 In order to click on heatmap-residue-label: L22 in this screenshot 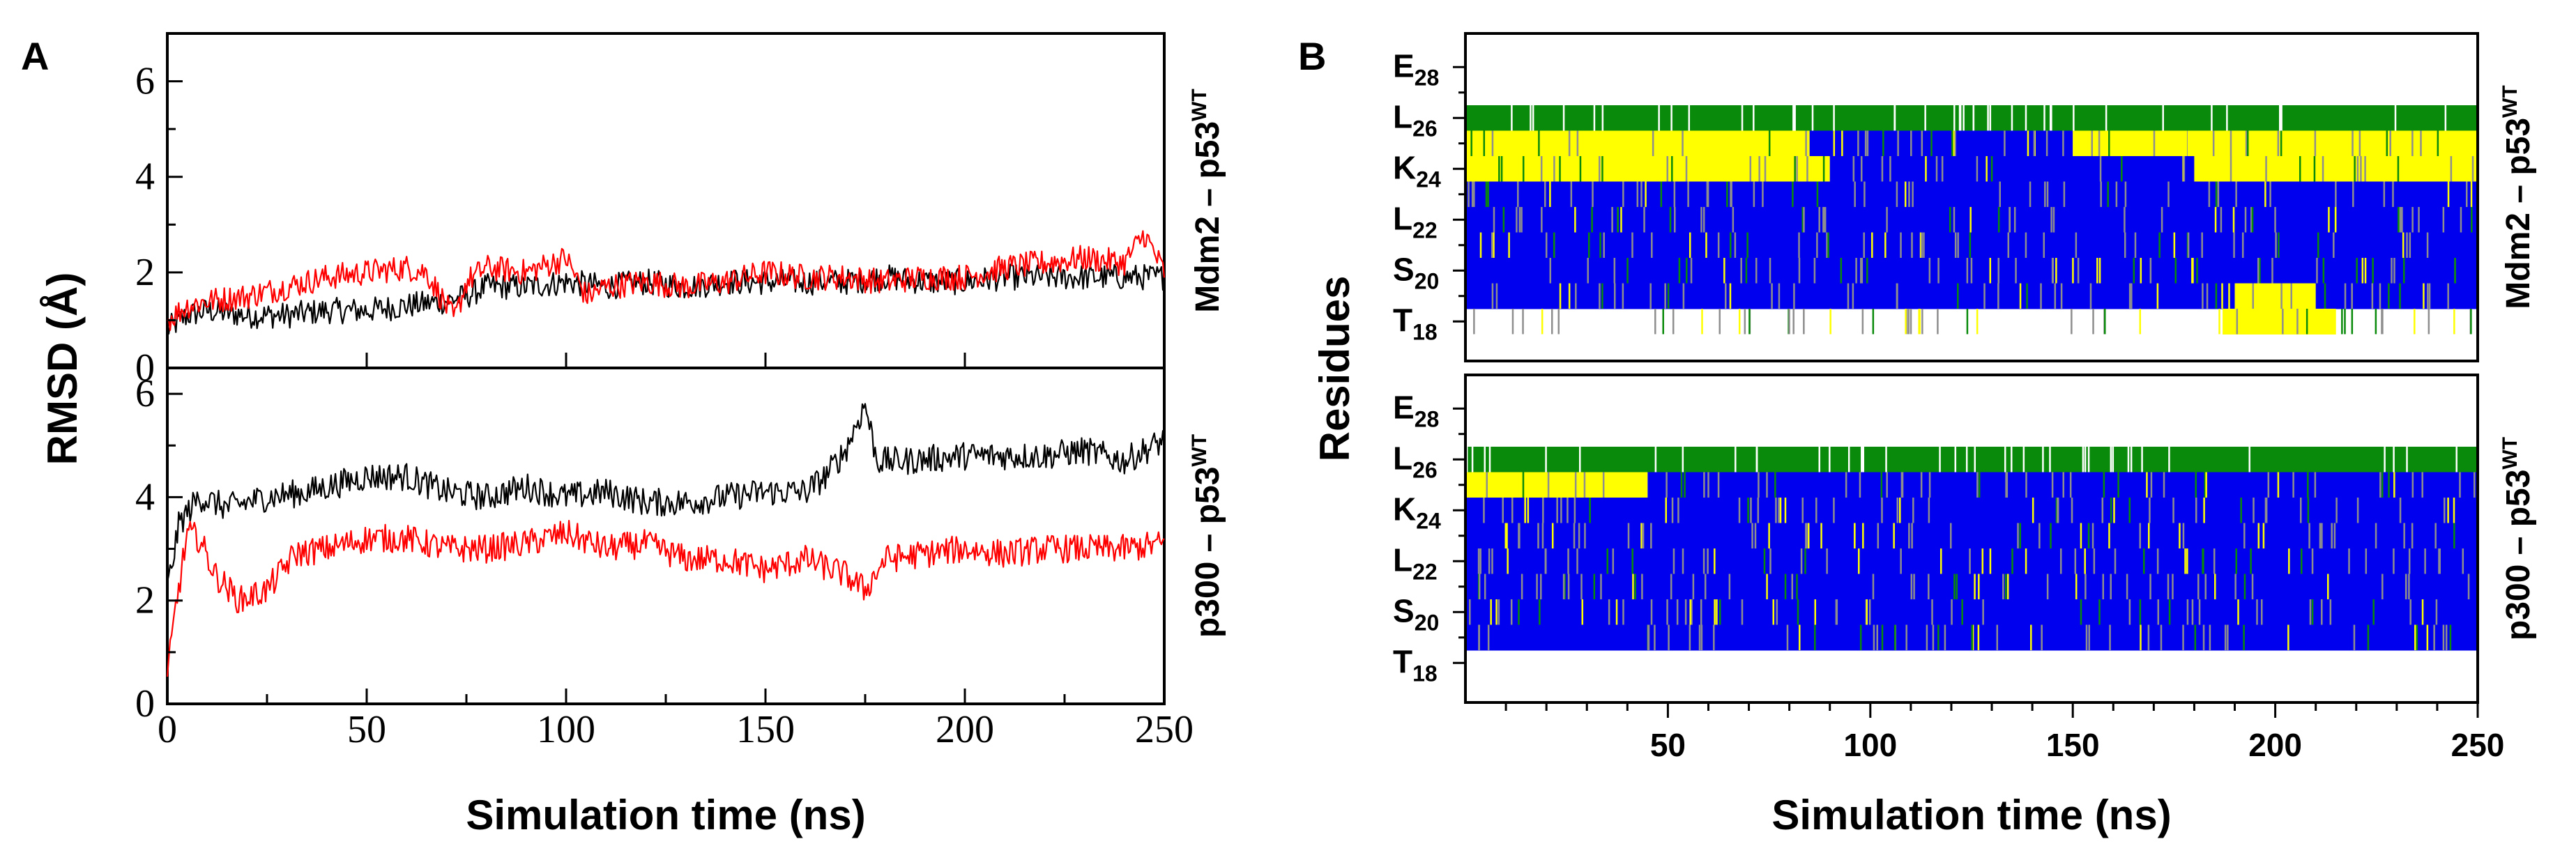, I will do `click(1416, 562)`.